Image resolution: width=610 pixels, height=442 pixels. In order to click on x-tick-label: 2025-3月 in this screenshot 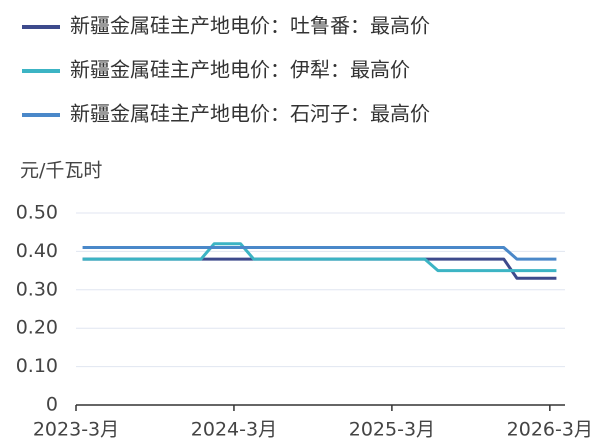, I will do `click(392, 430)`.